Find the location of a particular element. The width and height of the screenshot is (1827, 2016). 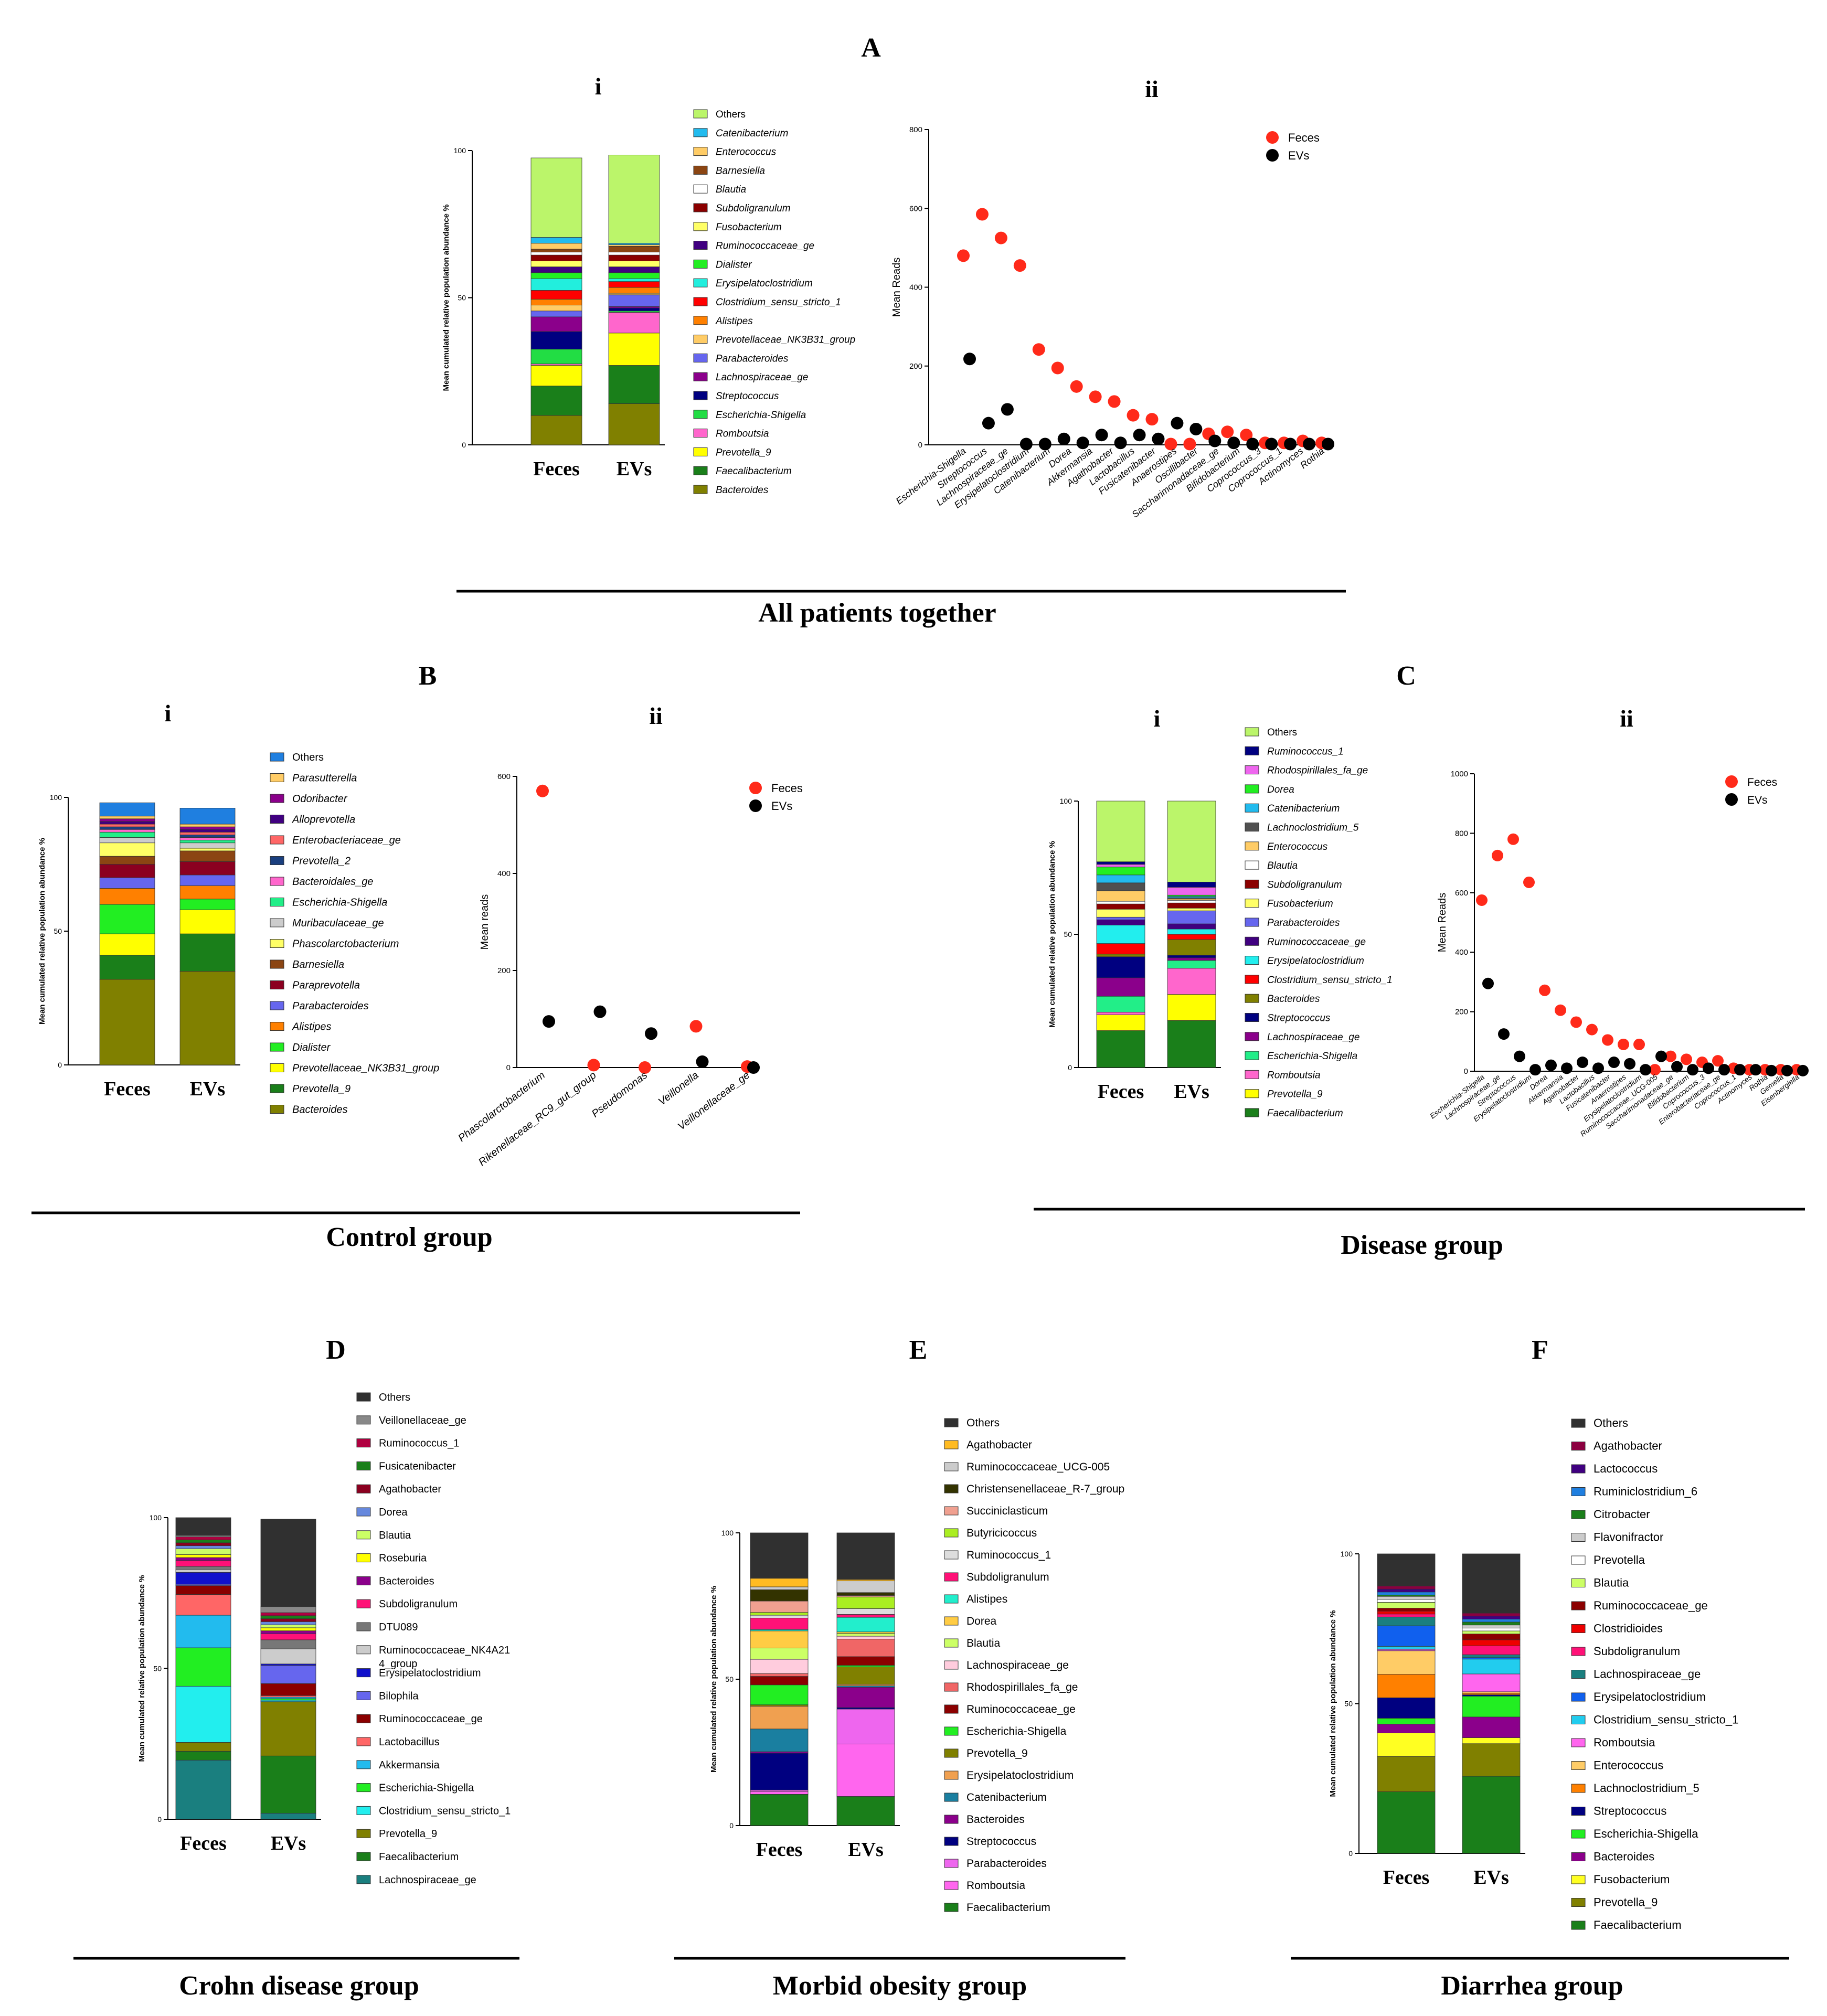

group-title-E: Morbid obesity group is located at coordinates (900, 1986).